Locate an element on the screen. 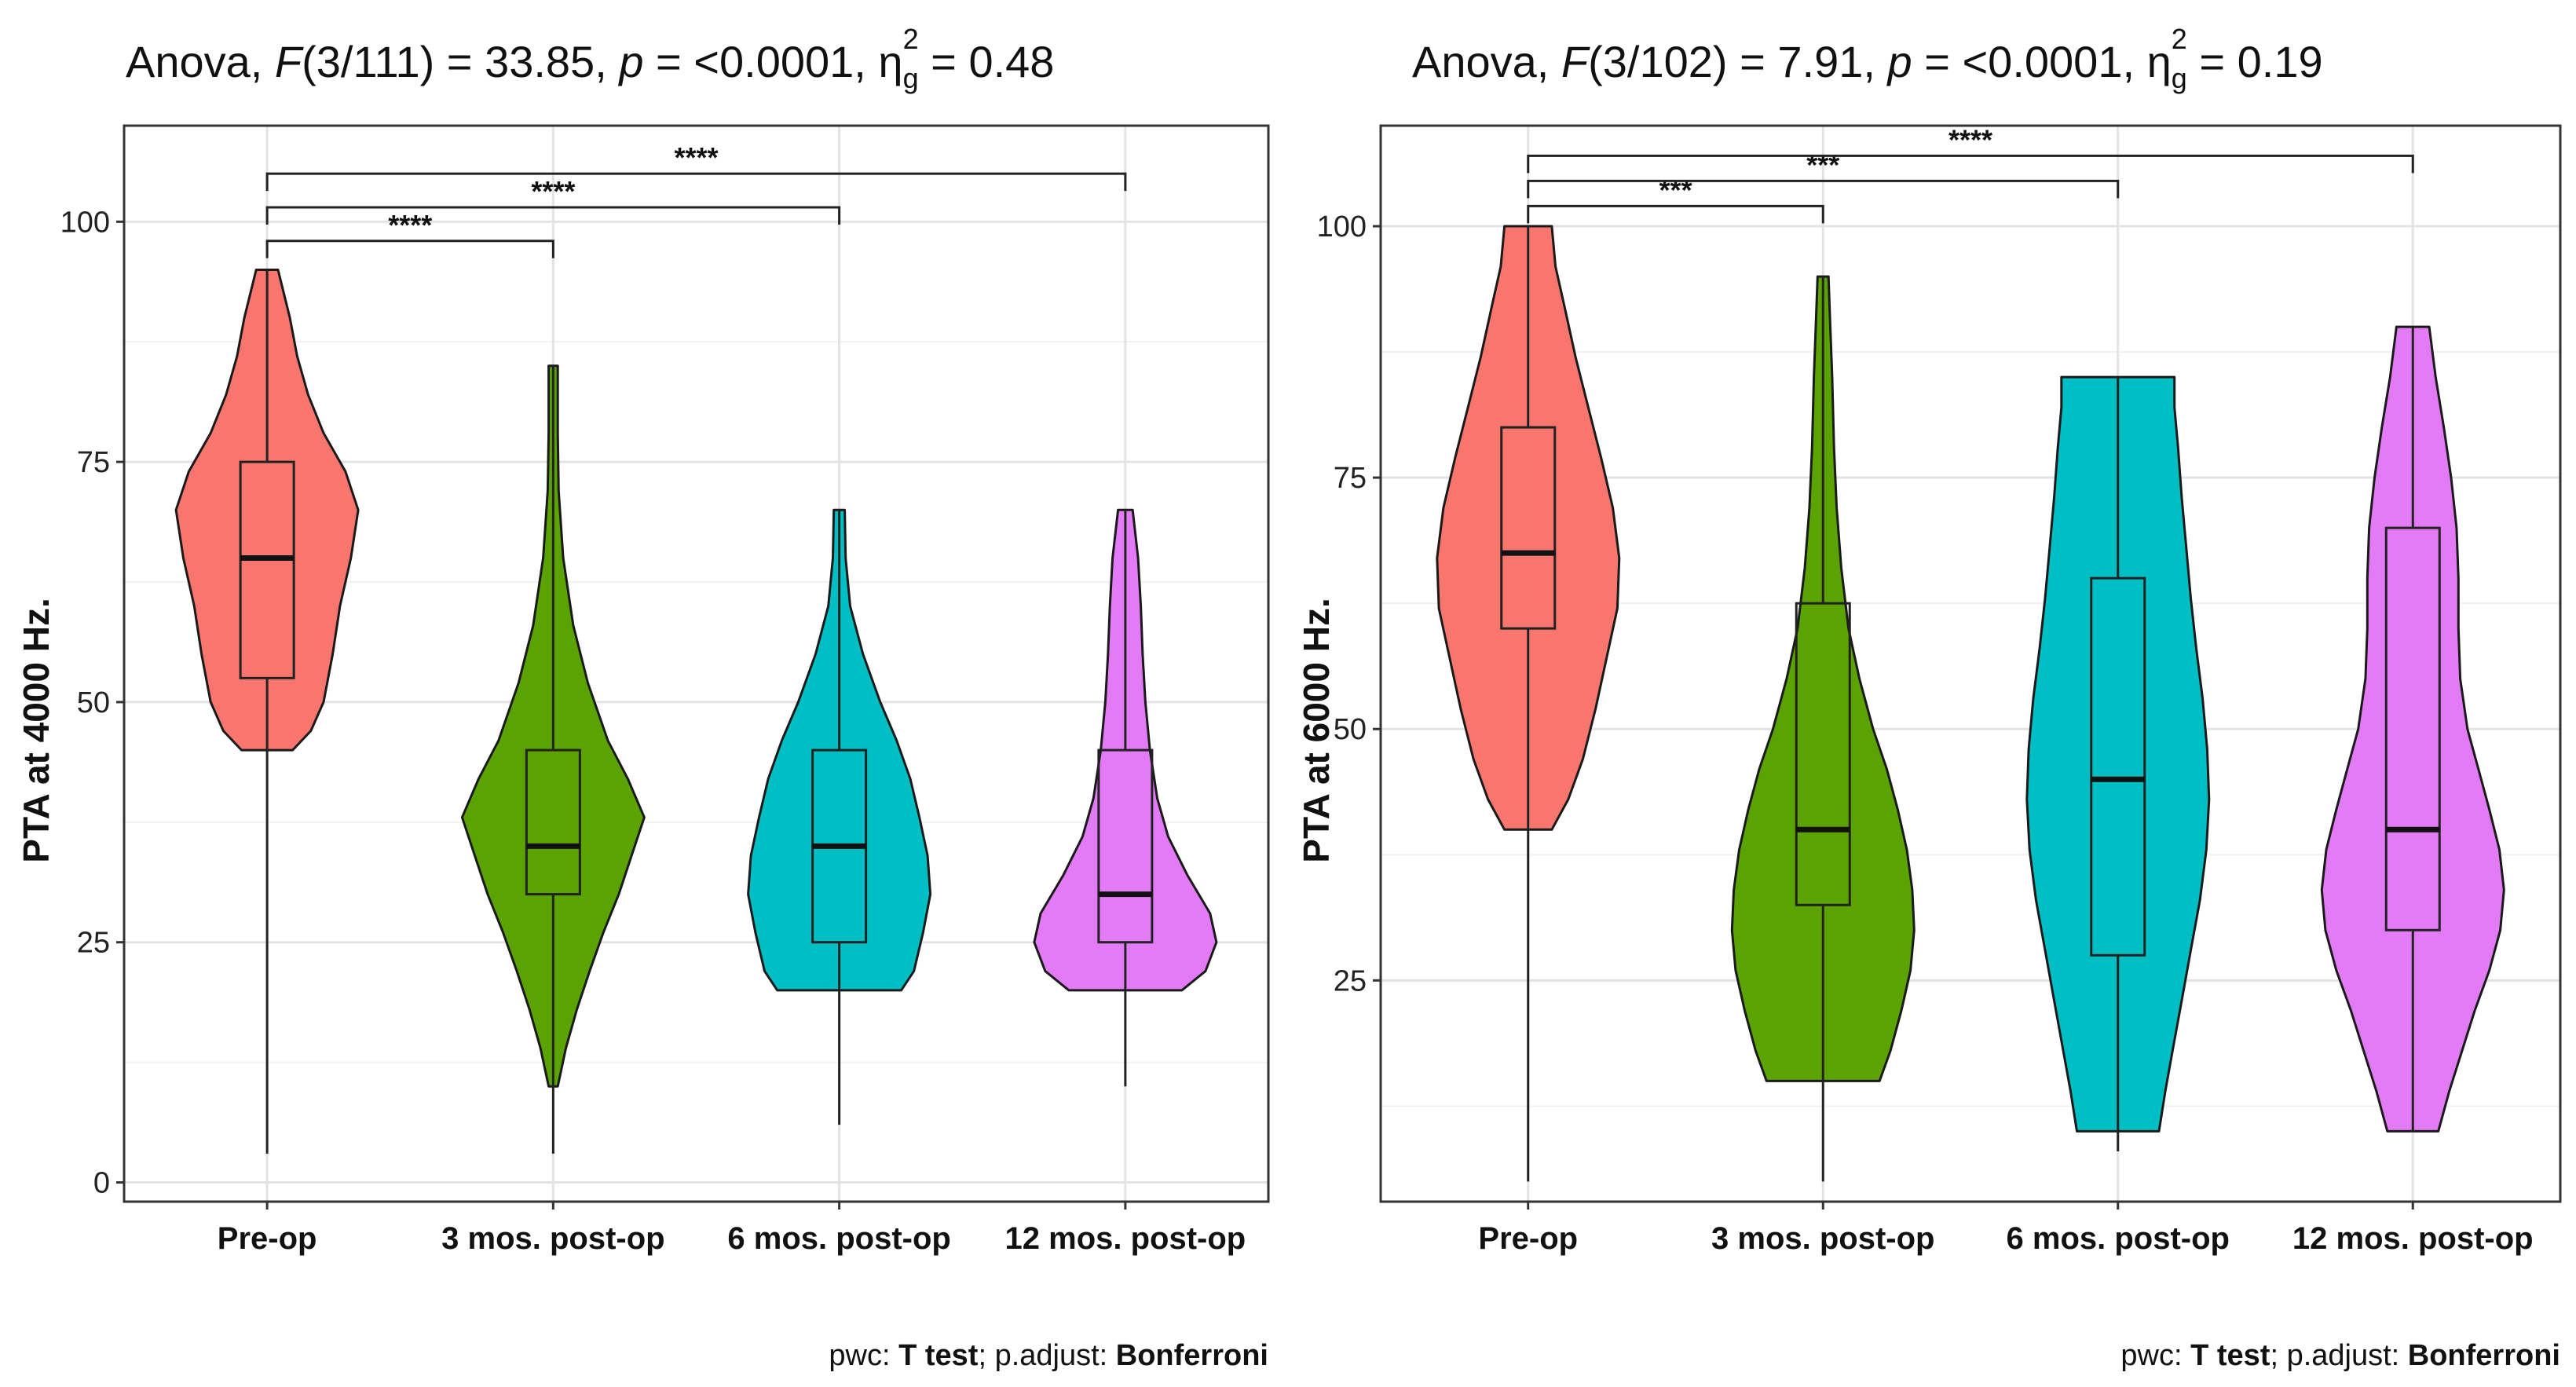  sig-label-2: **** is located at coordinates (553, 191).